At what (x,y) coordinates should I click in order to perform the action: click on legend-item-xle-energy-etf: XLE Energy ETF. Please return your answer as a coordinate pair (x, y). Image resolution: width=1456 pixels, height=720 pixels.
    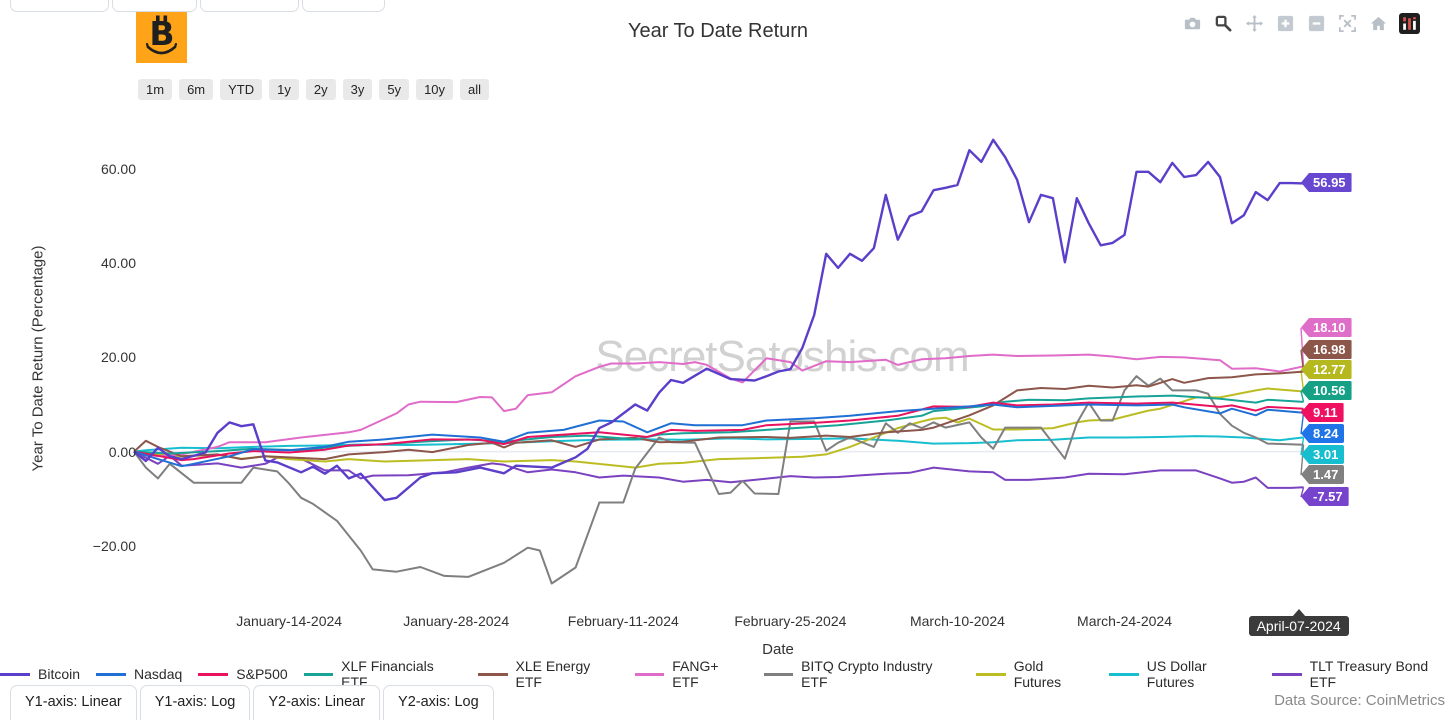
    Looking at the image, I should click on (548, 674).